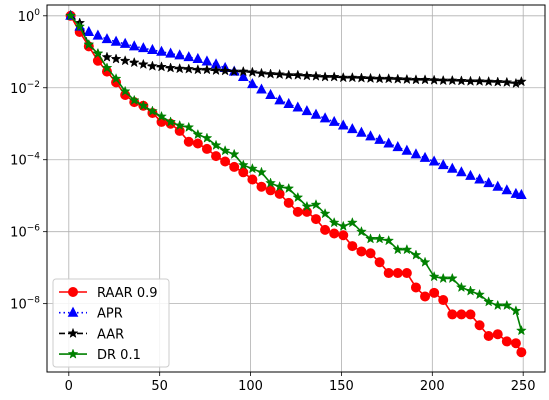 The width and height of the screenshot is (549, 400). Describe the element at coordinates (341, 386) in the screenshot. I see `x-tick-label: 150` at that location.